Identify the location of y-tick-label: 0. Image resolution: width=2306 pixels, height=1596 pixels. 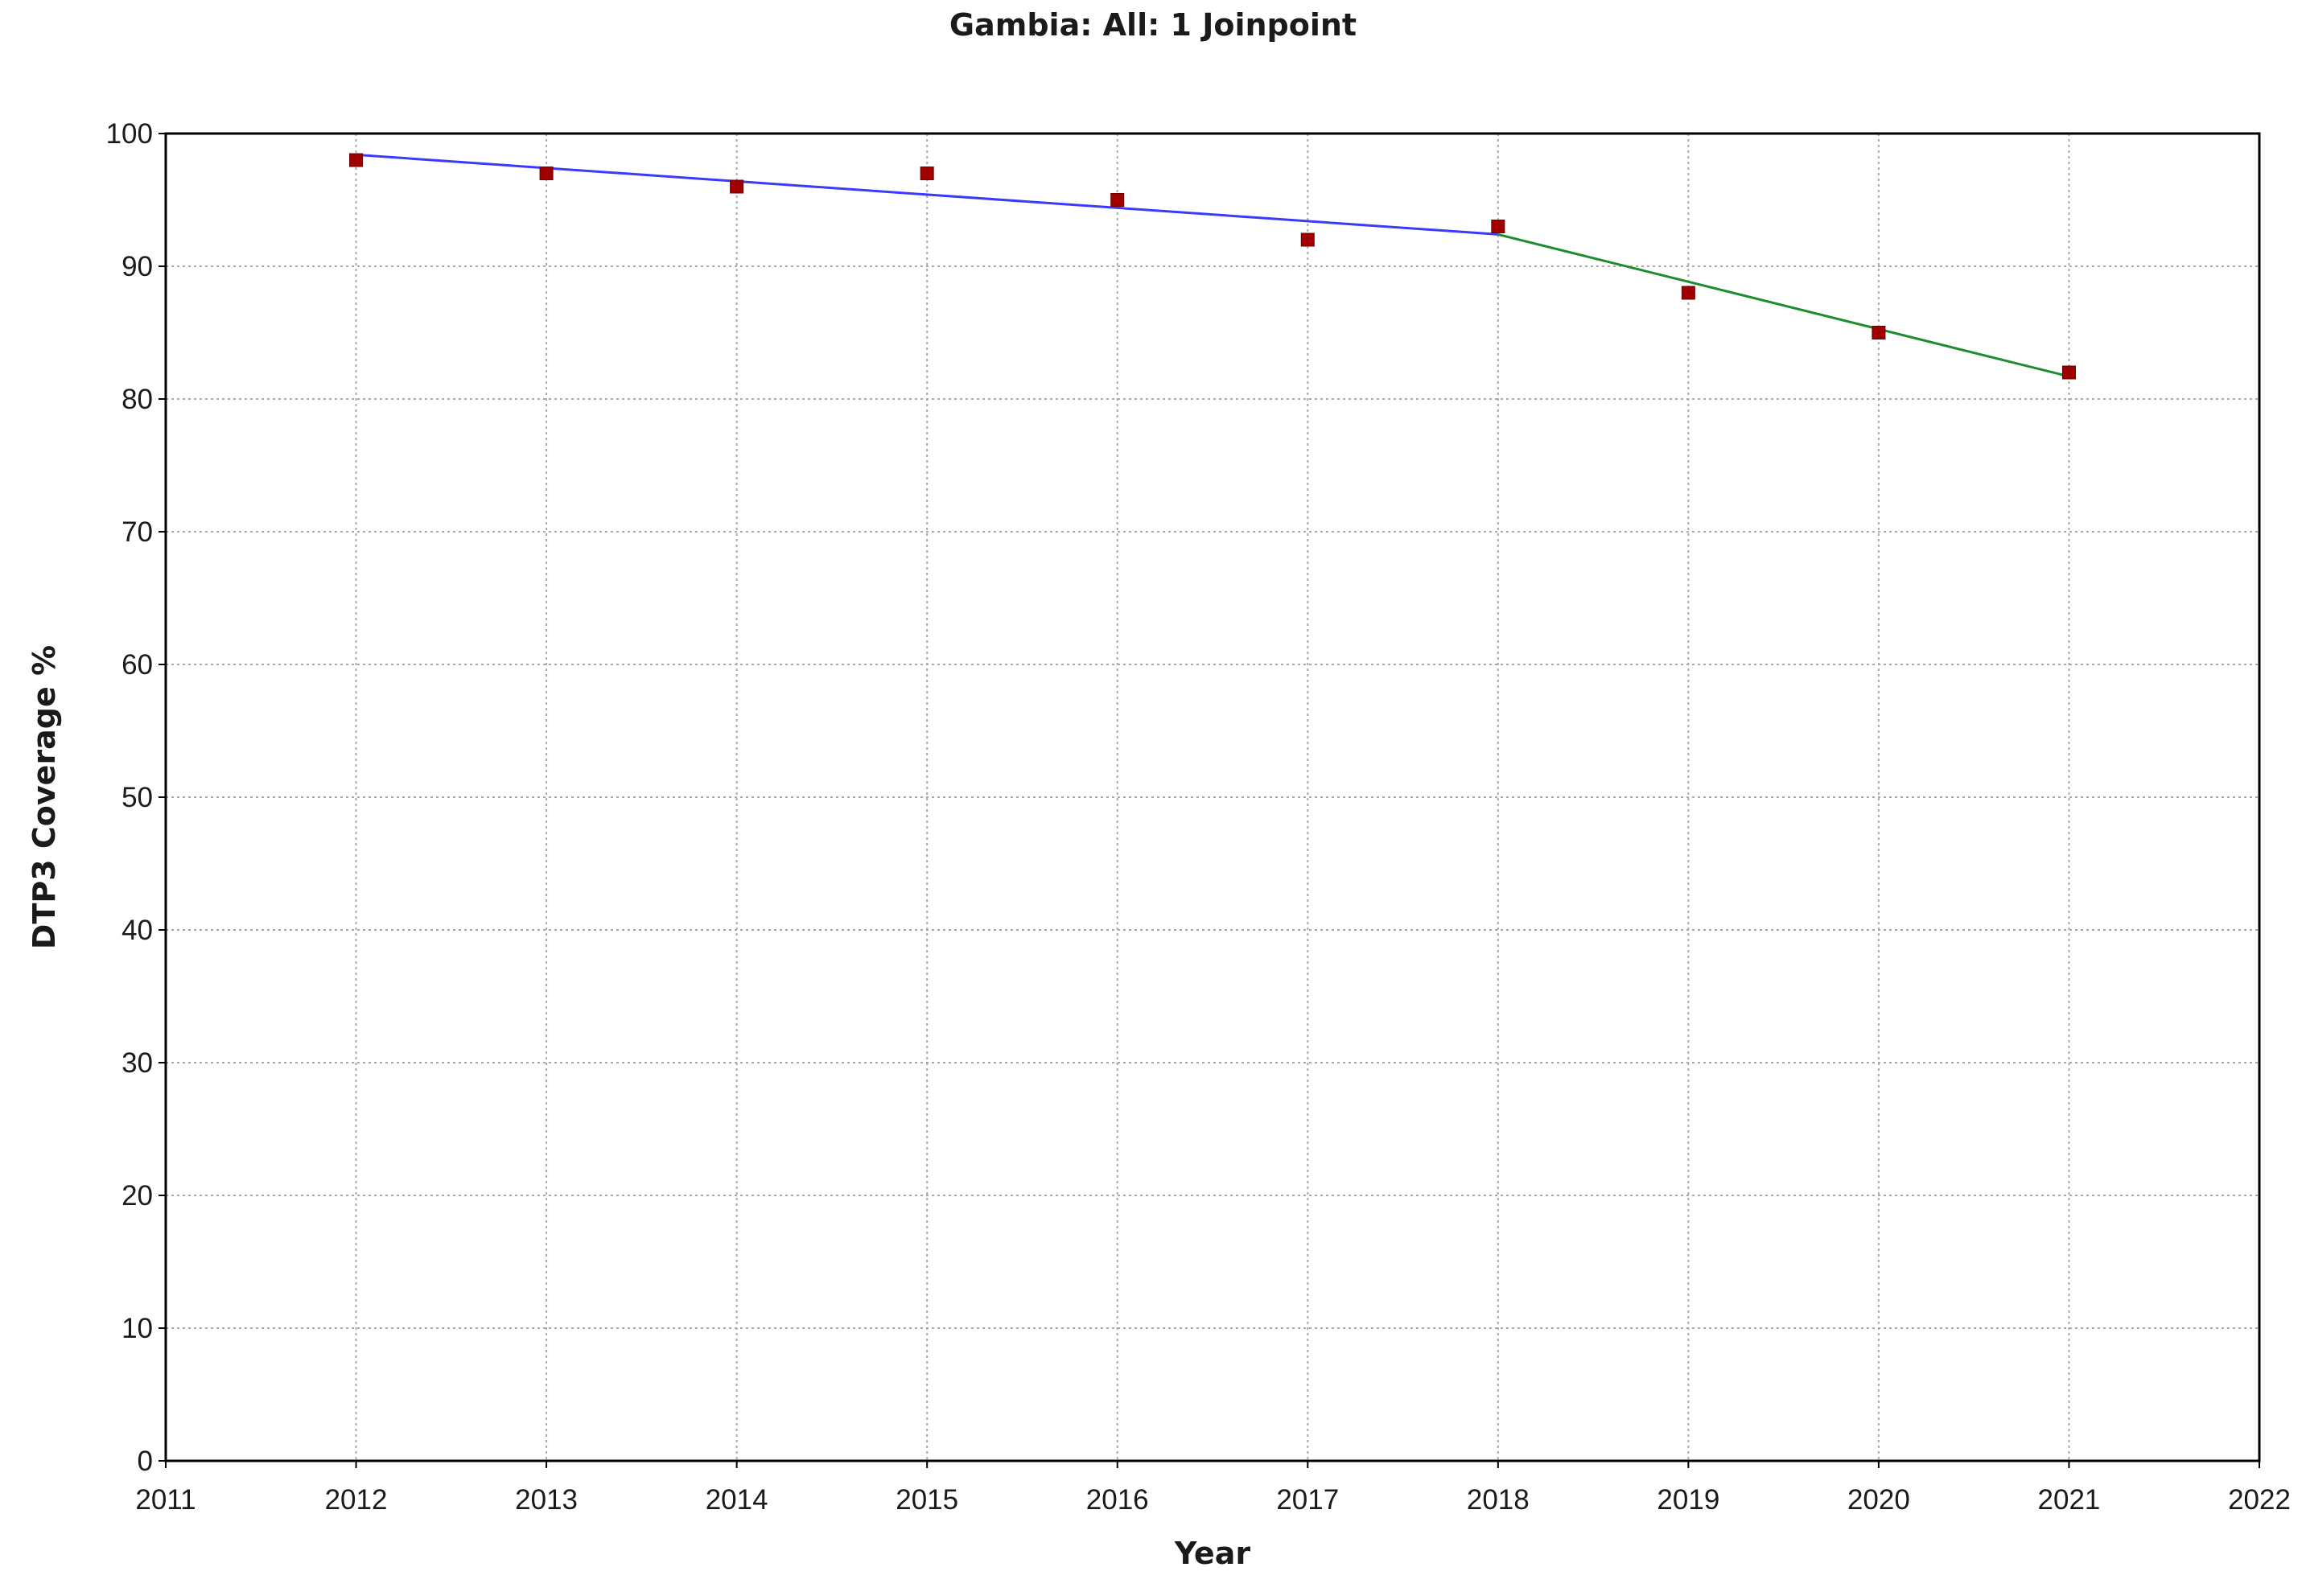
(145, 1461).